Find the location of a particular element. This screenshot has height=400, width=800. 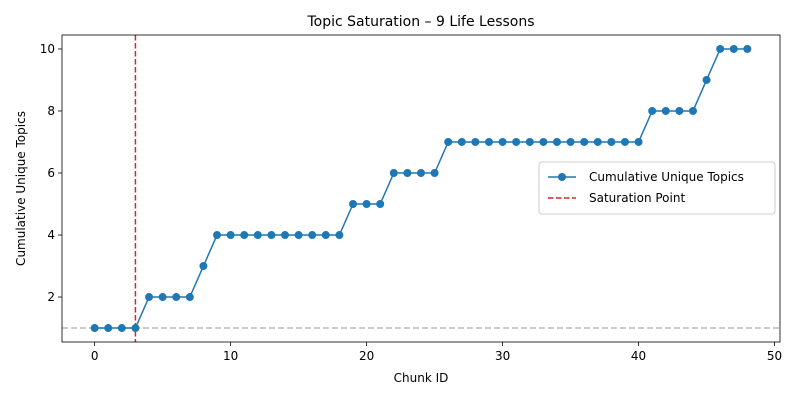

x-axis-label: Chunk ID is located at coordinates (421, 378).